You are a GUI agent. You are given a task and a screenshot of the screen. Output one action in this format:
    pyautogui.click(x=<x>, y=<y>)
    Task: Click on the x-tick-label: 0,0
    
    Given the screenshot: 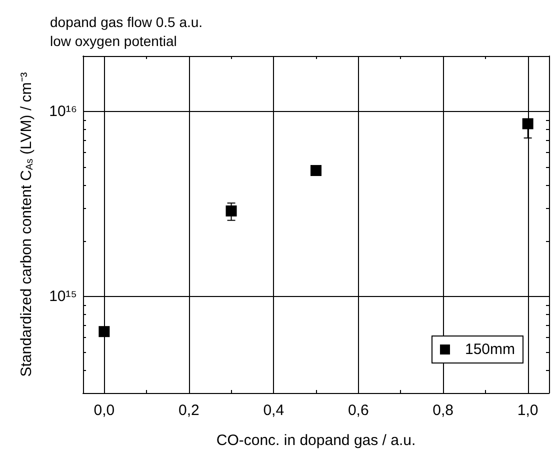 What is the action you would take?
    pyautogui.click(x=104, y=410)
    